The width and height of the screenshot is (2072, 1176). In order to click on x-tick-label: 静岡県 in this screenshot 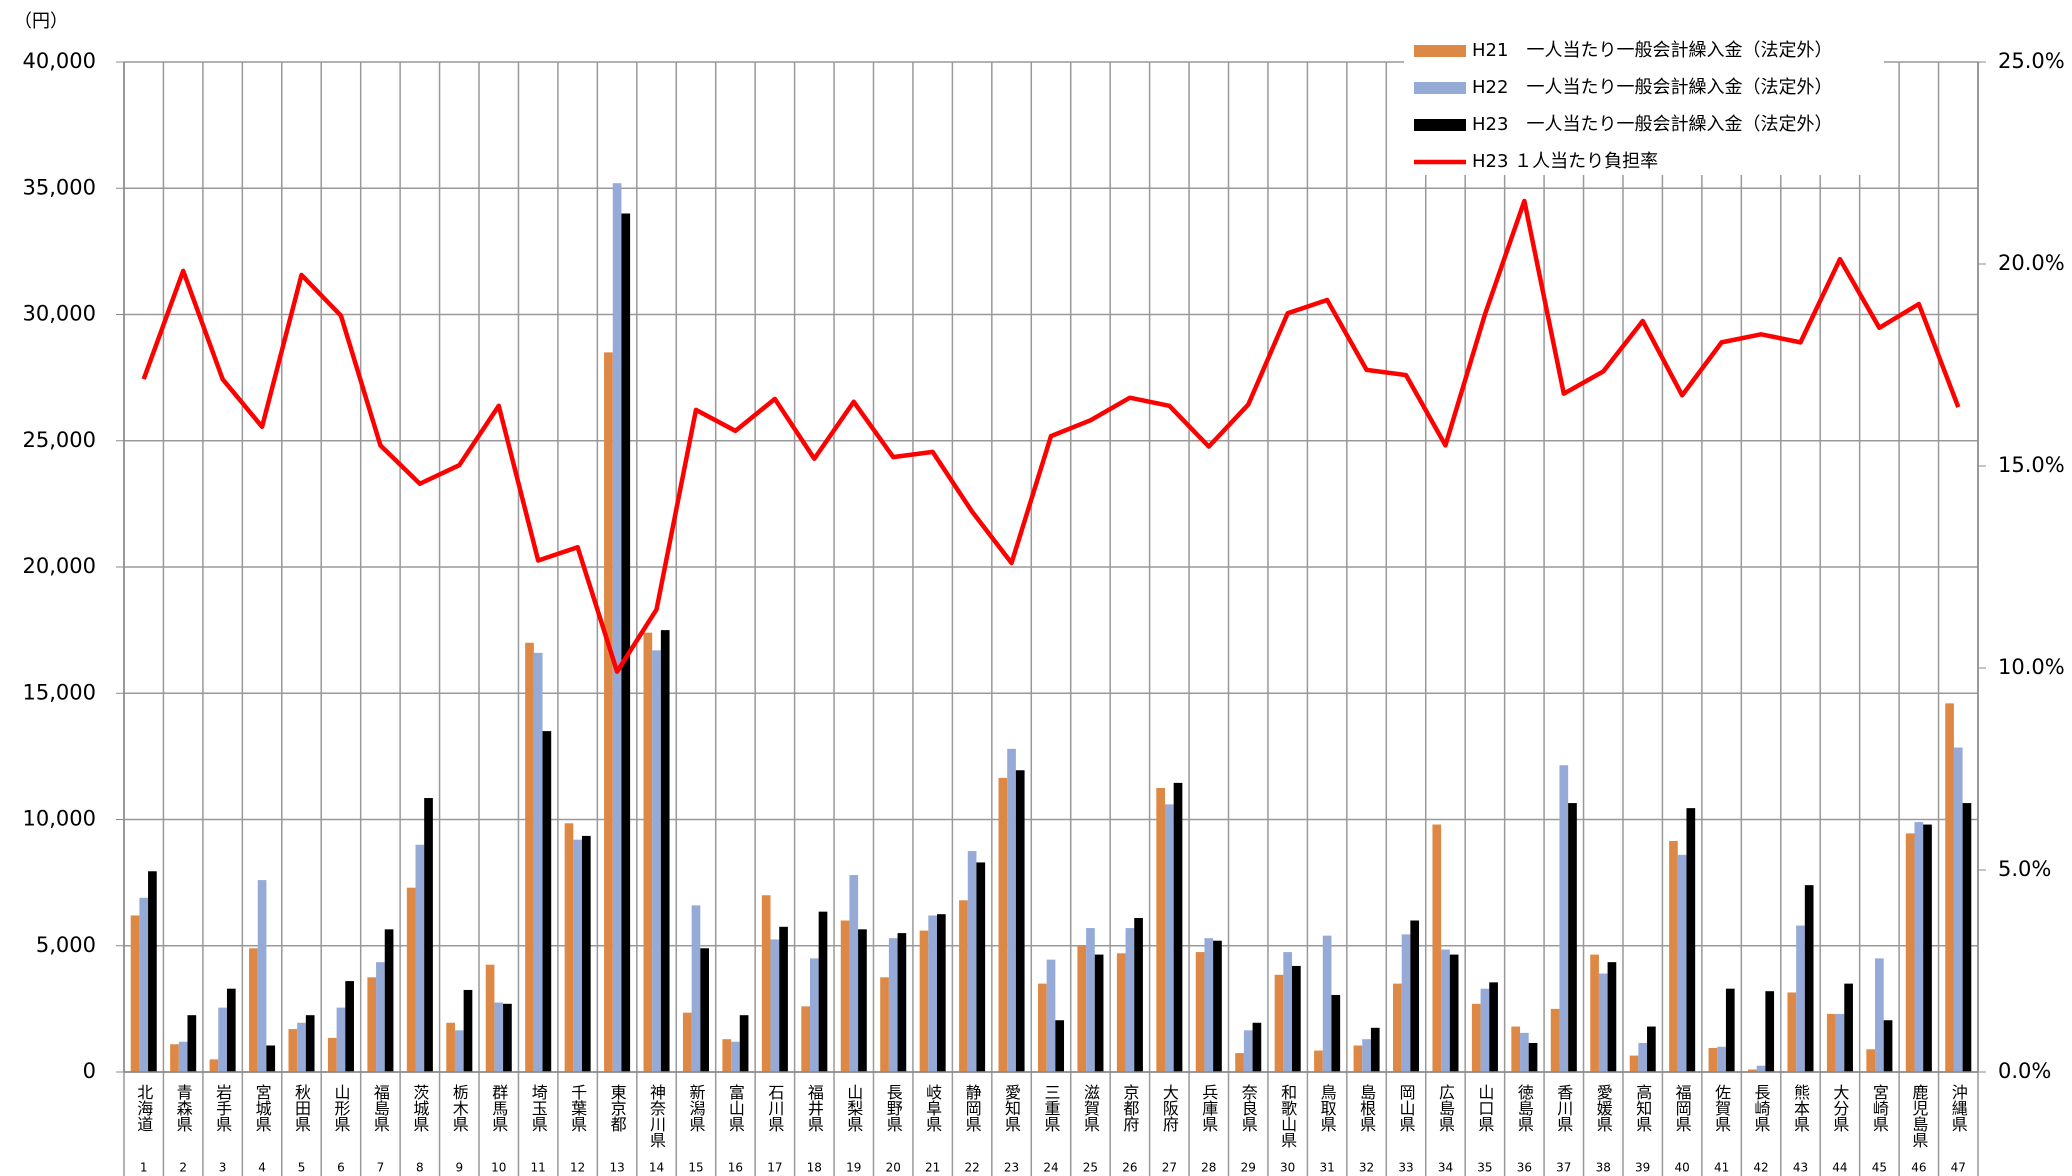, I will do `click(972, 1108)`.